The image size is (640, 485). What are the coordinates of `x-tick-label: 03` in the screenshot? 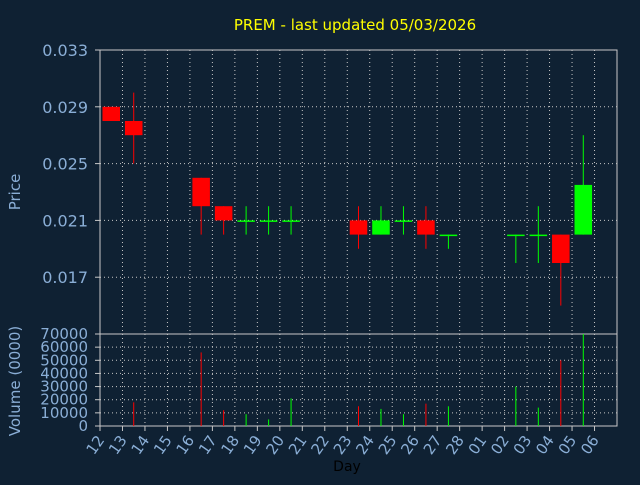 It's located at (523, 445).